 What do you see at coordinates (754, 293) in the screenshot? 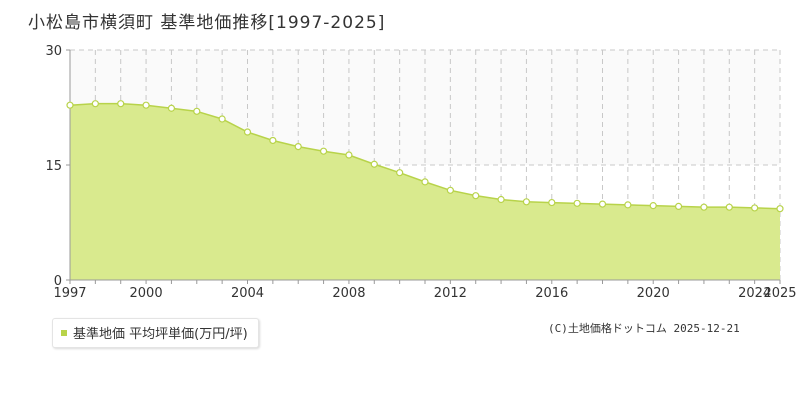
I see `x-tick-label: 2024` at bounding box center [754, 293].